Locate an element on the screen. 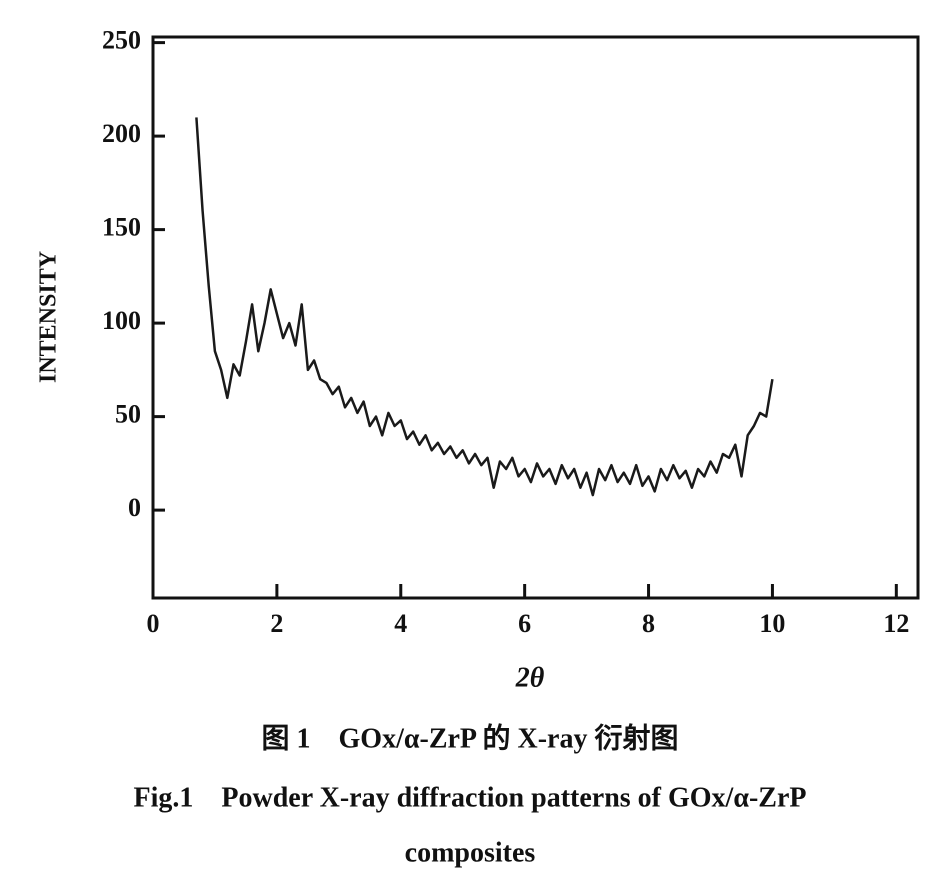 This screenshot has width=940, height=893. x-tick-label: 2 is located at coordinates (276, 623).